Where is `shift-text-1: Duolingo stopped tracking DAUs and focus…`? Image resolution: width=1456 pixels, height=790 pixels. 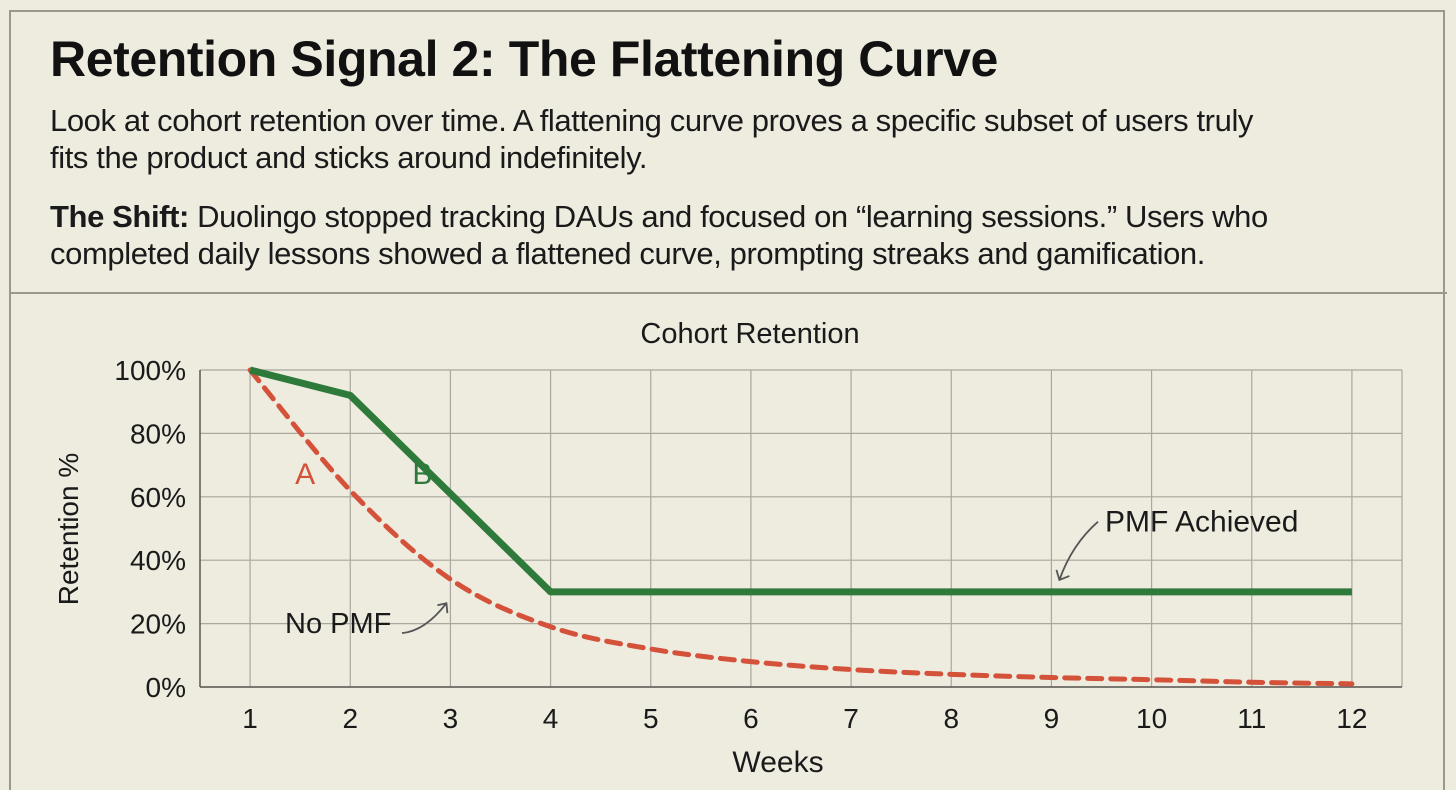
shift-text-1: Duolingo stopped tracking DAUs and focus… is located at coordinates (728, 216).